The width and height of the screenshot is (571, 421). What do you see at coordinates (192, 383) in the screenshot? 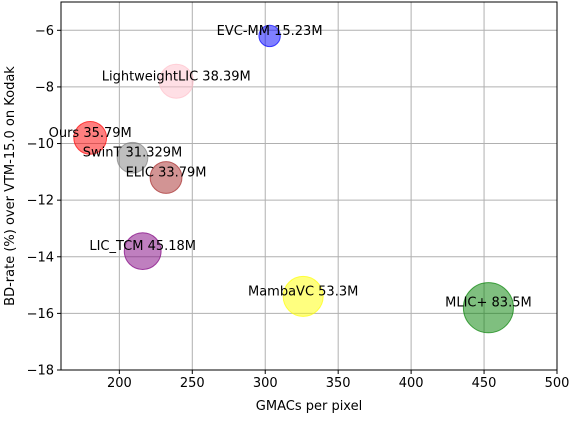
I see `x-tick-label: 250` at bounding box center [192, 383].